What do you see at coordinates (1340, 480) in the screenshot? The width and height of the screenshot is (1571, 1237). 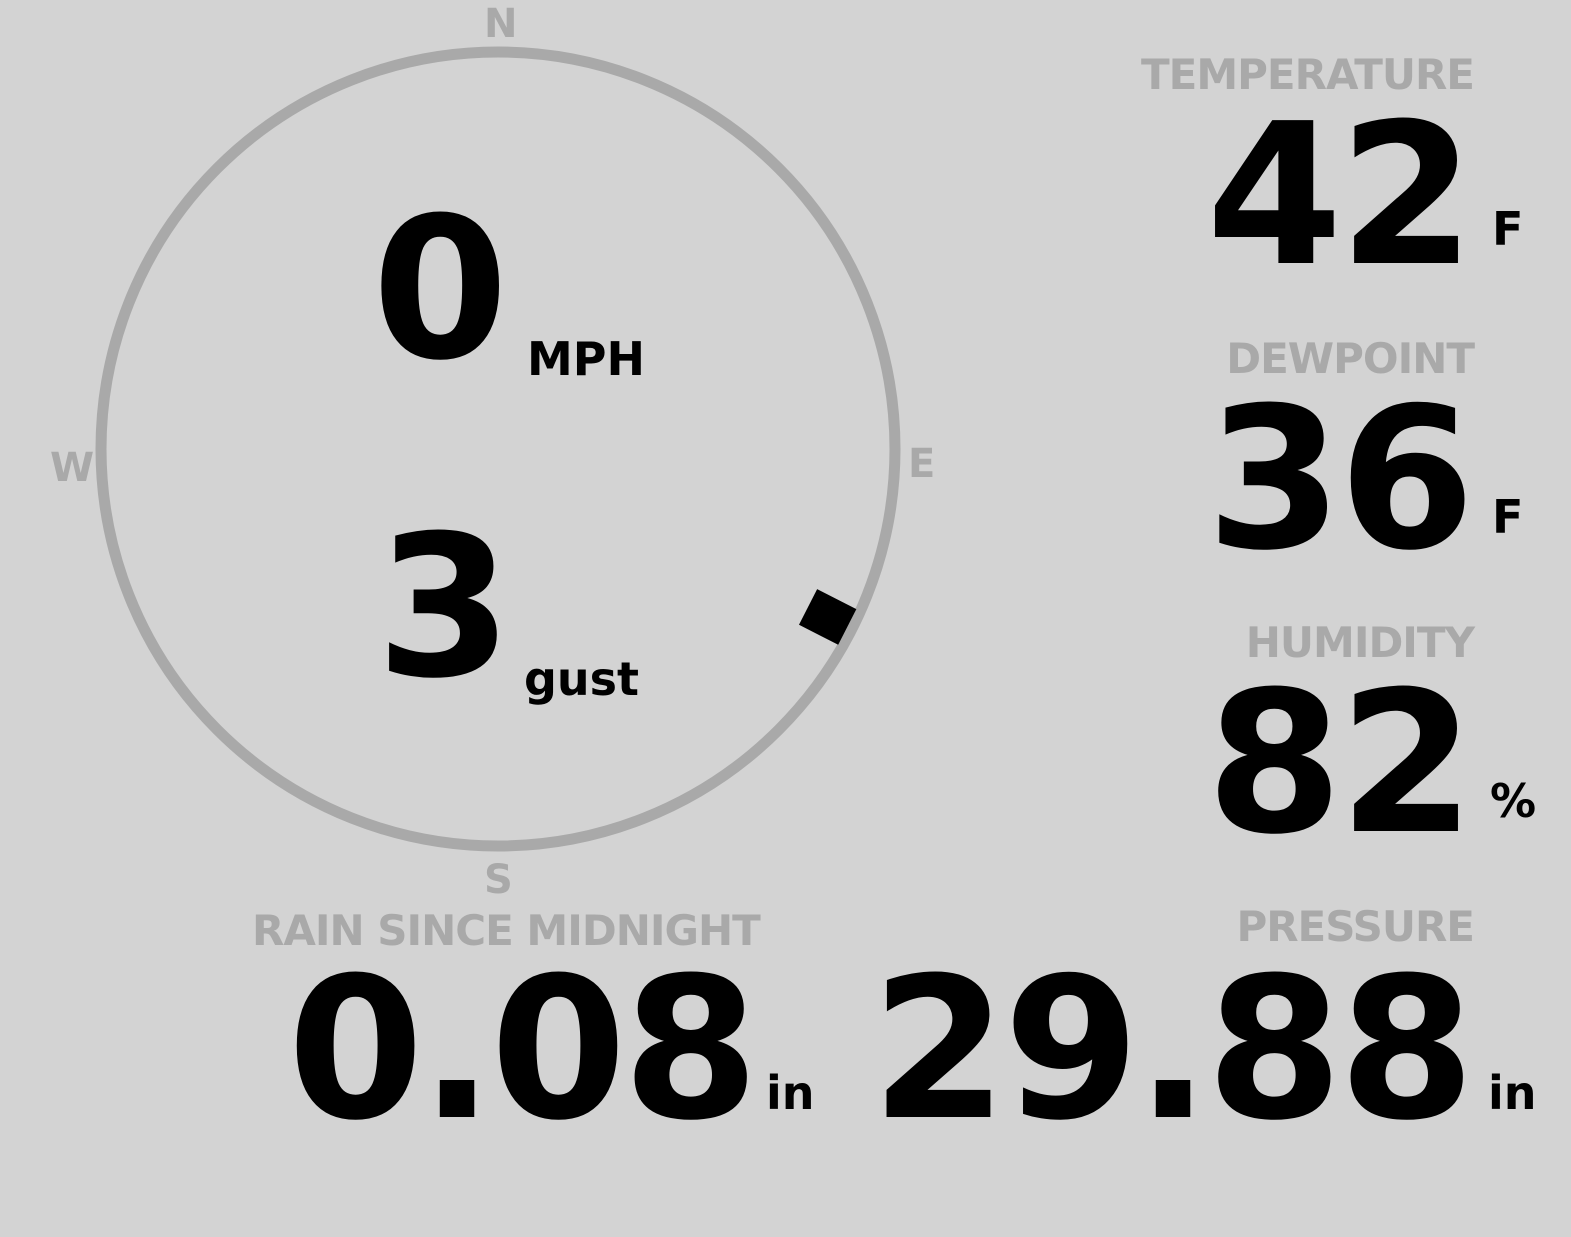 I see `dewpoint-value: 36` at bounding box center [1340, 480].